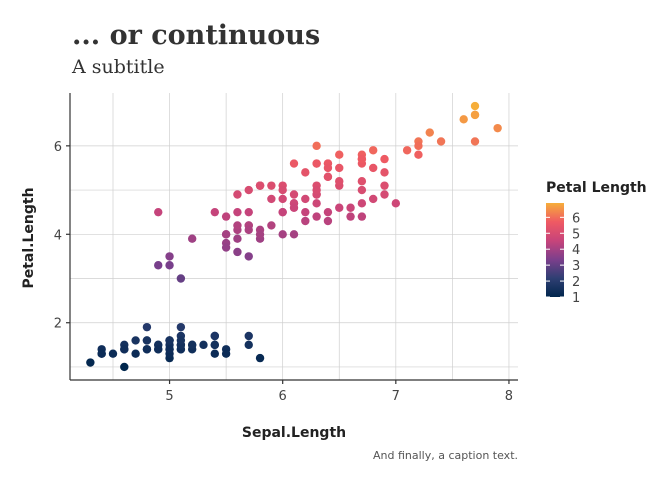 The width and height of the screenshot is (672, 480). I want to click on legend-label: 5, so click(576, 234).